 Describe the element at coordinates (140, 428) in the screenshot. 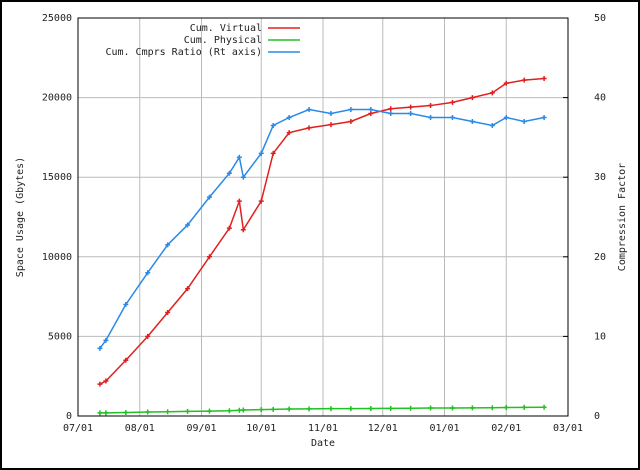

I see `x-tick-label: 08/01` at that location.